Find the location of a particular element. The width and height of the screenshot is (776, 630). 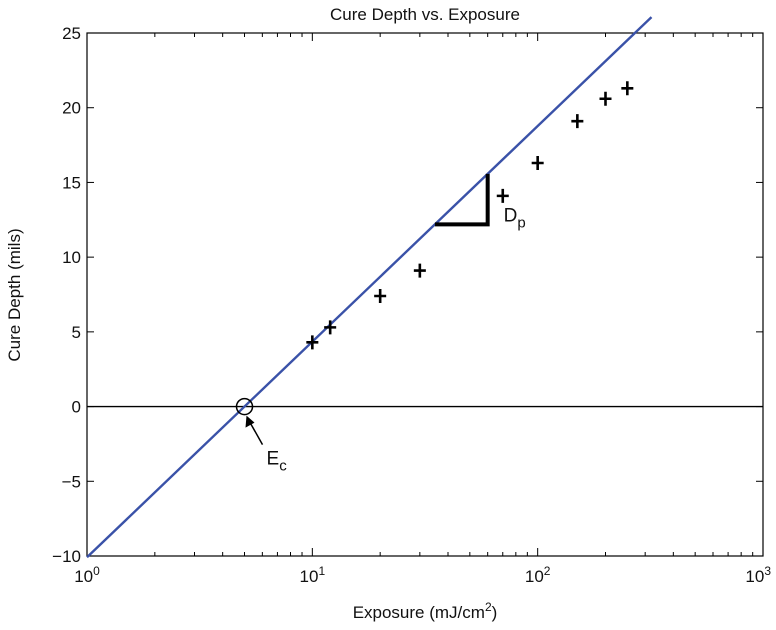

dp-label: Dp is located at coordinates (515, 218).